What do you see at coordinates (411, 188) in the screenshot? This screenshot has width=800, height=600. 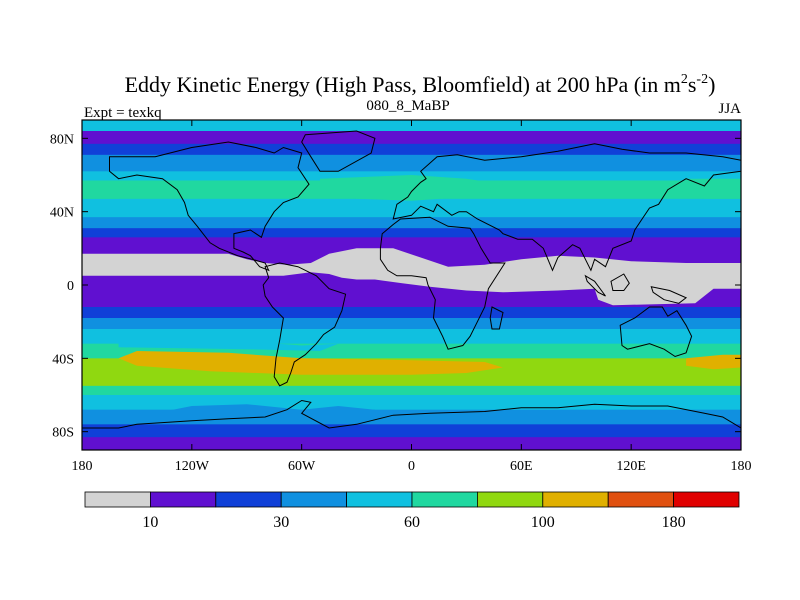 I see `patch-asia-westerly-max` at bounding box center [411, 188].